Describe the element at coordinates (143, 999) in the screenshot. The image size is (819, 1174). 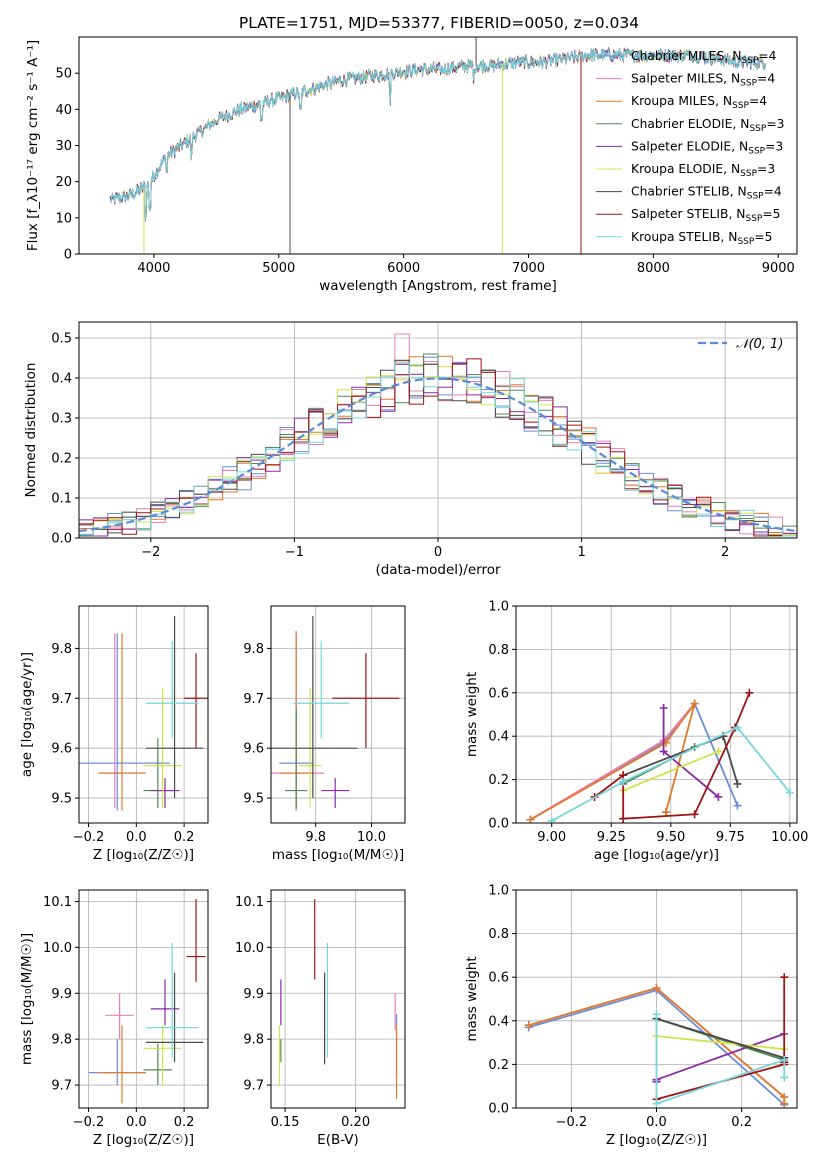
I see `z_mass-frame` at that location.